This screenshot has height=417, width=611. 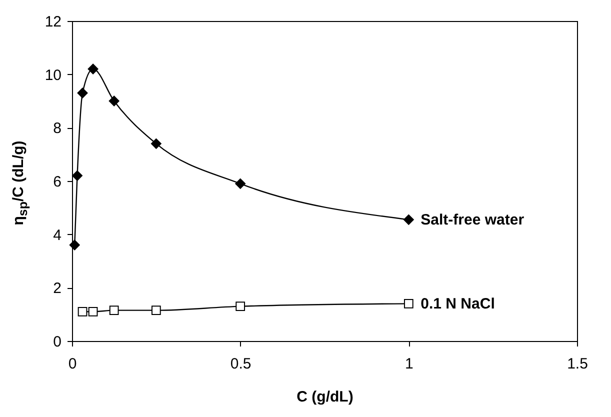 I want to click on y-tick-label: 8, so click(x=57, y=129).